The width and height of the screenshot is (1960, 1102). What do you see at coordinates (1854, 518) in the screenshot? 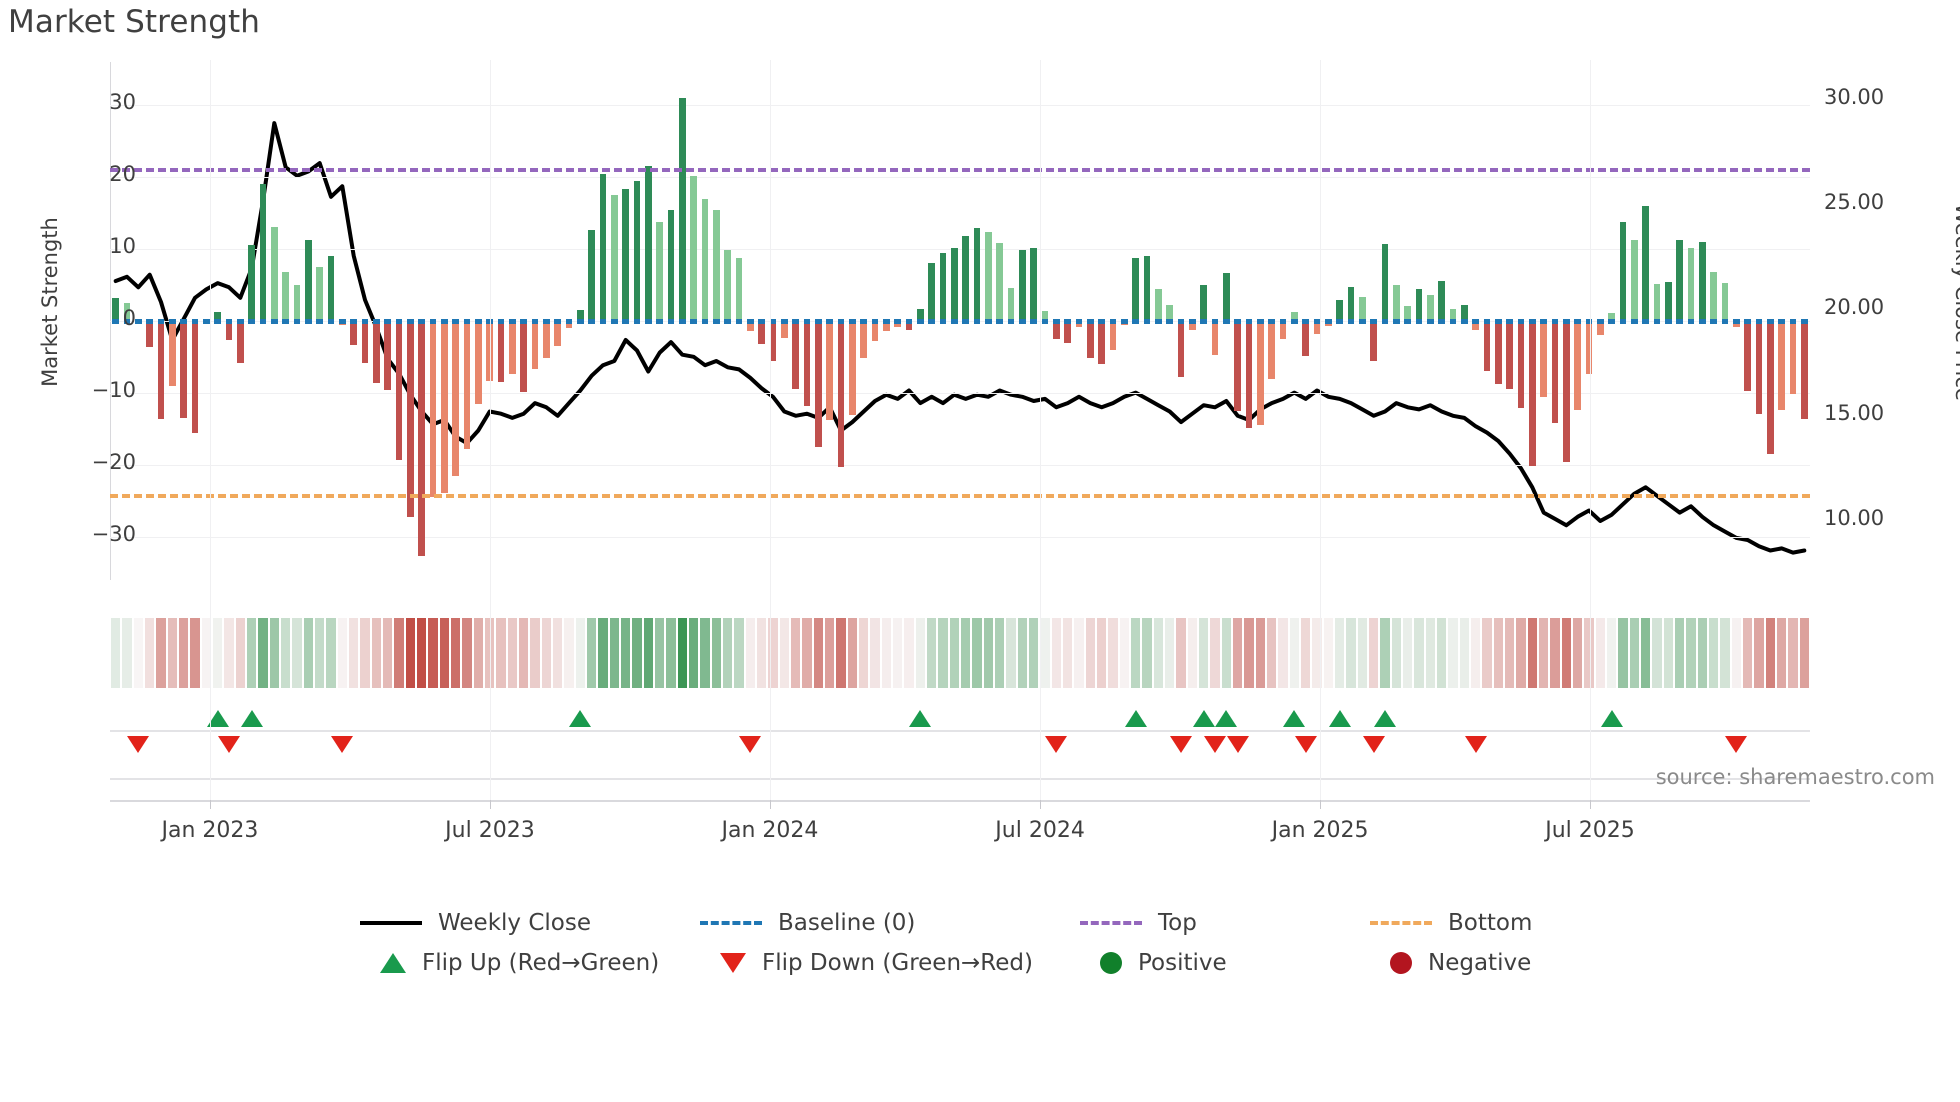
I see `y-axis-right-tick: 10.00` at bounding box center [1854, 518].